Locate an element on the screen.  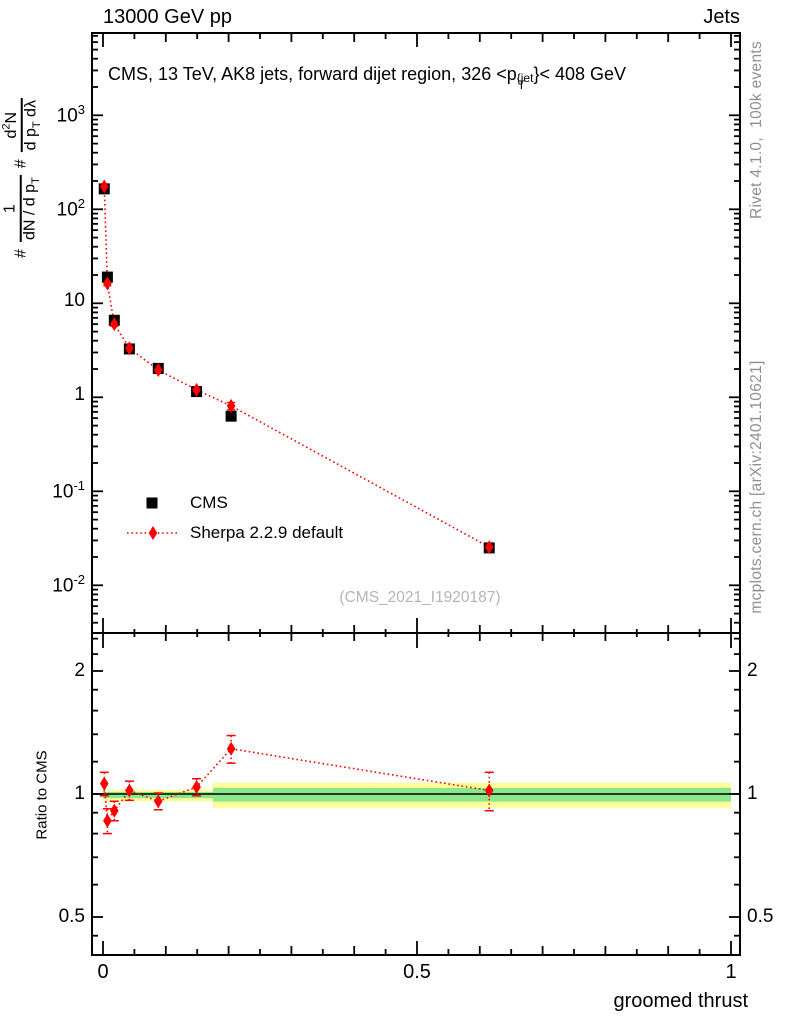
differential-fraction: d2N d pT dλ is located at coordinates (22, 125).